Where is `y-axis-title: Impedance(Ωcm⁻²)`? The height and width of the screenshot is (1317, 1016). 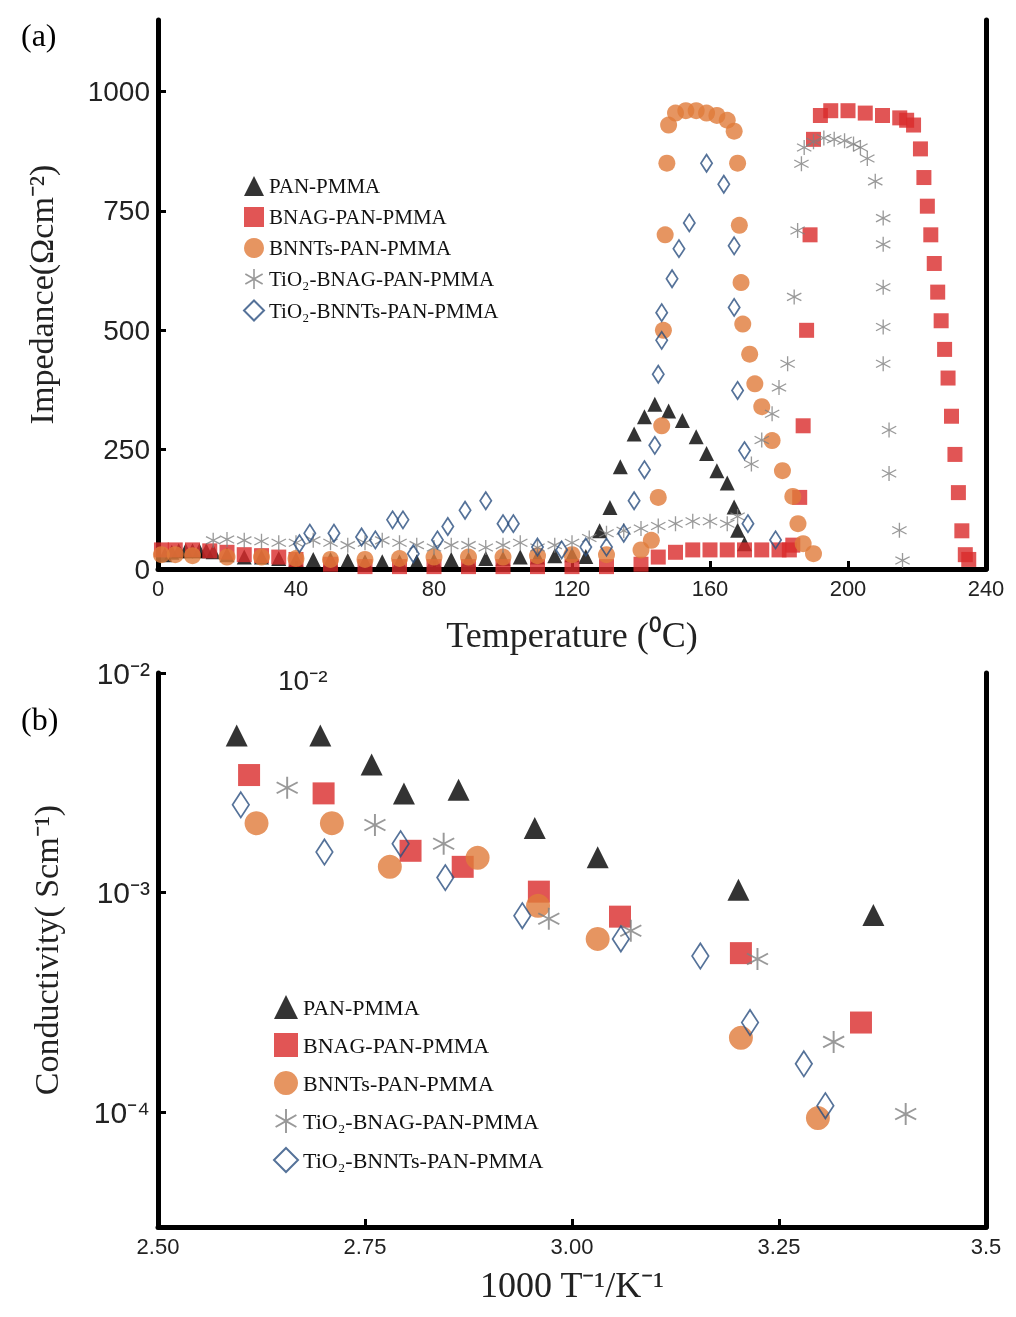 y-axis-title: Impedance(Ωcm⁻²) is located at coordinates (41, 294).